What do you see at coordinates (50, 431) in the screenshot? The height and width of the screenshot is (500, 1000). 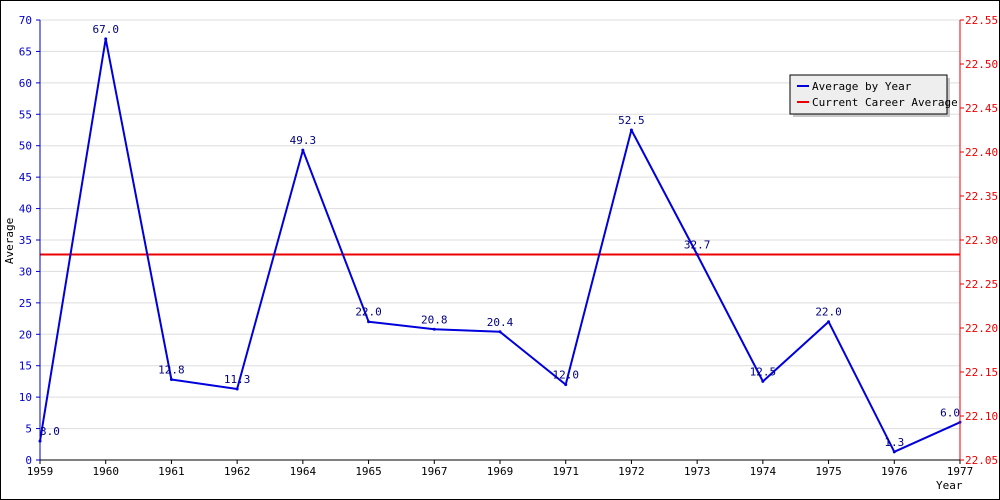 I see `data-label: 3.0` at bounding box center [50, 431].